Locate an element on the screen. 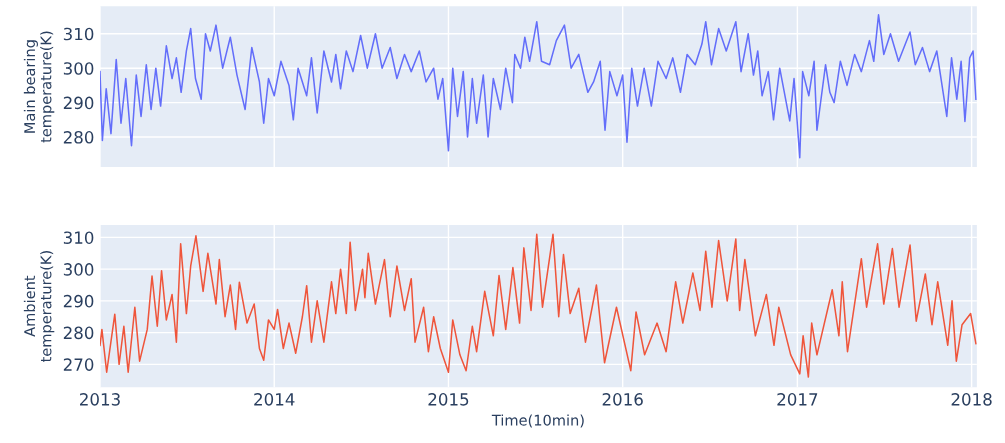  y-tick-label: 270 is located at coordinates (78, 364).